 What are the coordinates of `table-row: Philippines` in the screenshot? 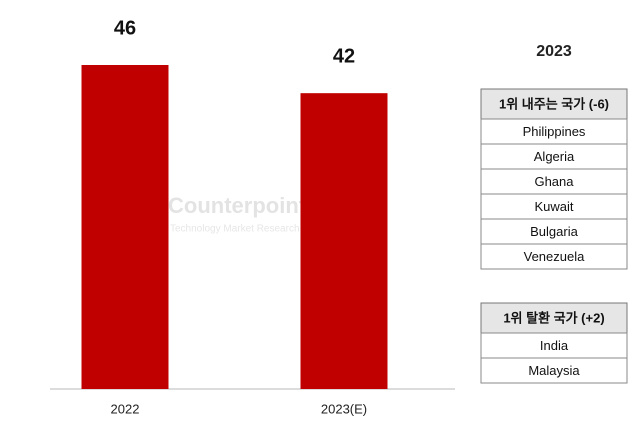 It's located at (554, 131).